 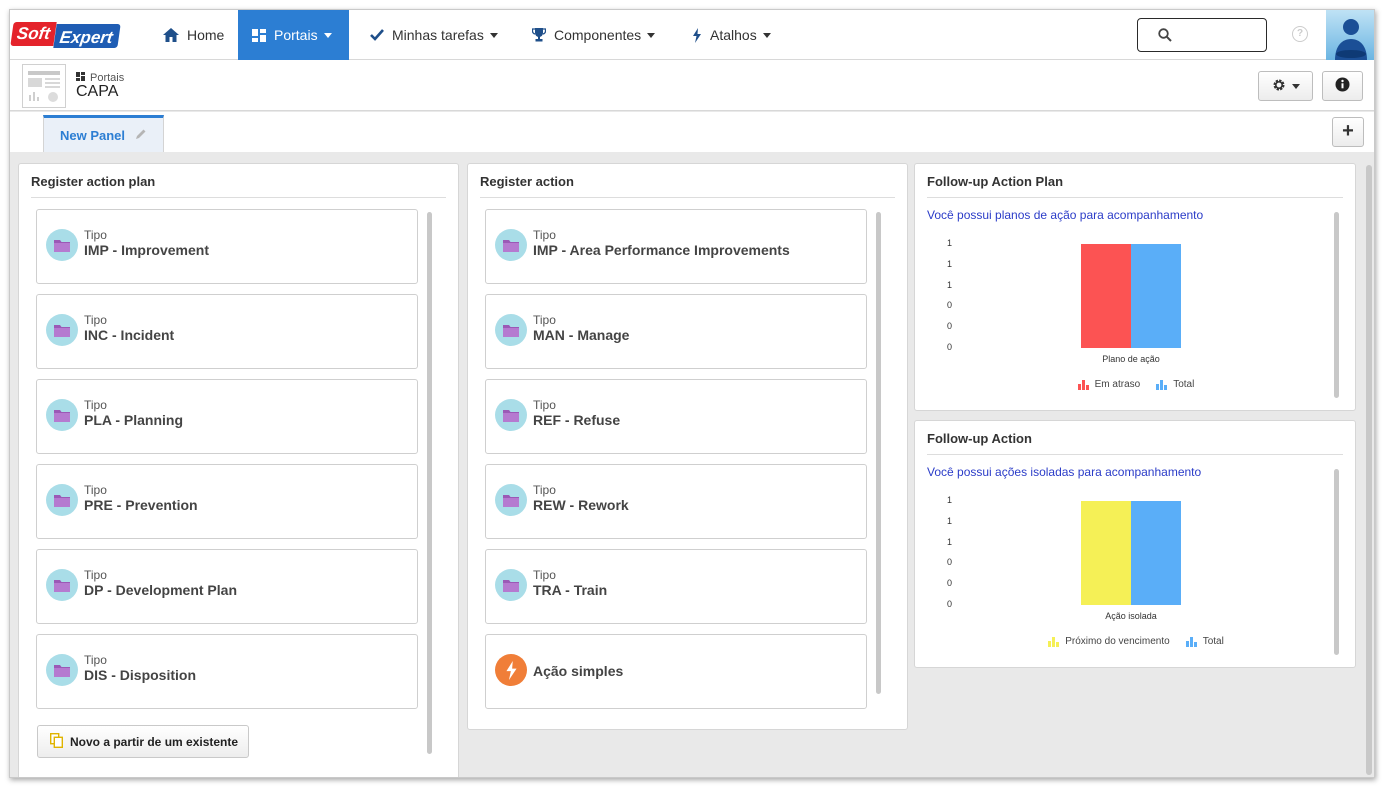 I want to click on page-scrollbar, so click(x=1369, y=470).